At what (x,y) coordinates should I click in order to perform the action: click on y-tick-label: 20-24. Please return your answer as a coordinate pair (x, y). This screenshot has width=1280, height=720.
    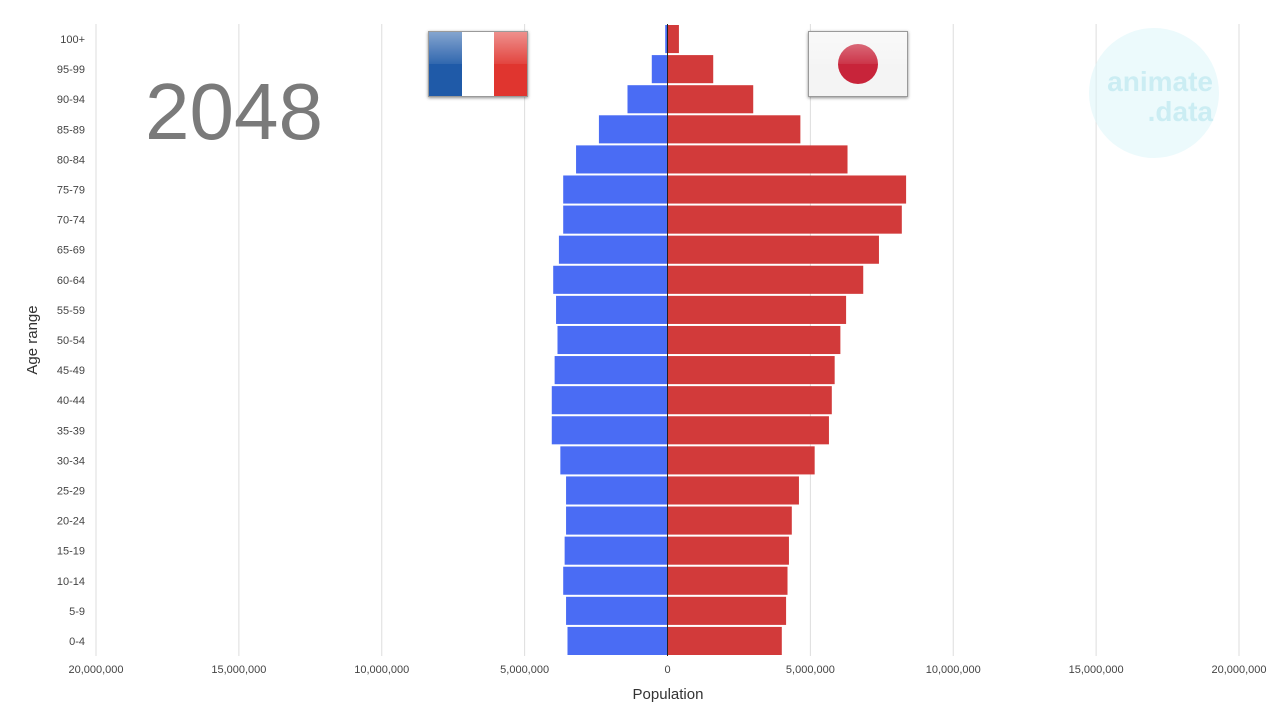
    Looking at the image, I should click on (71, 522).